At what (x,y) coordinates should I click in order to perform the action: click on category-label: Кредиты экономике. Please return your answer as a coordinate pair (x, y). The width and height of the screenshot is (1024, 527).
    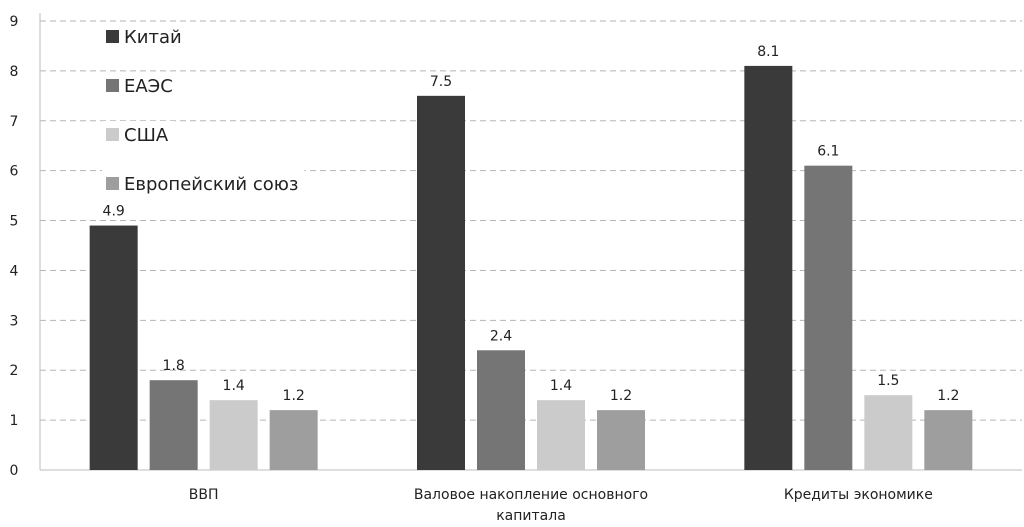
    Looking at the image, I should click on (858, 495).